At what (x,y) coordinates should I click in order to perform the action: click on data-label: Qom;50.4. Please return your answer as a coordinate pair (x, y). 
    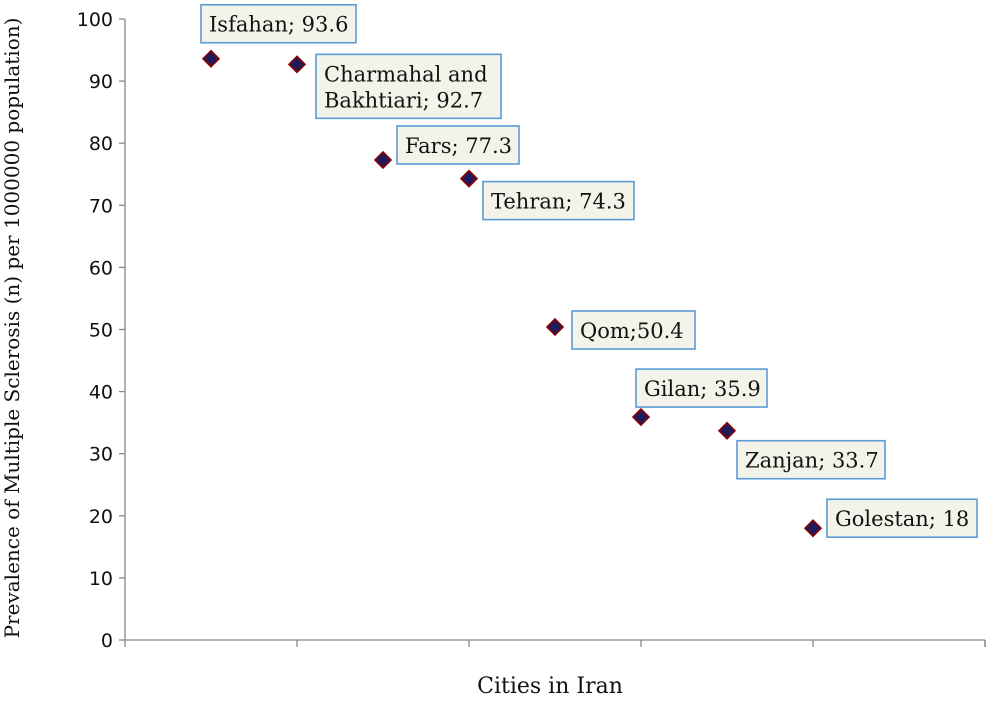
    Looking at the image, I should click on (632, 331).